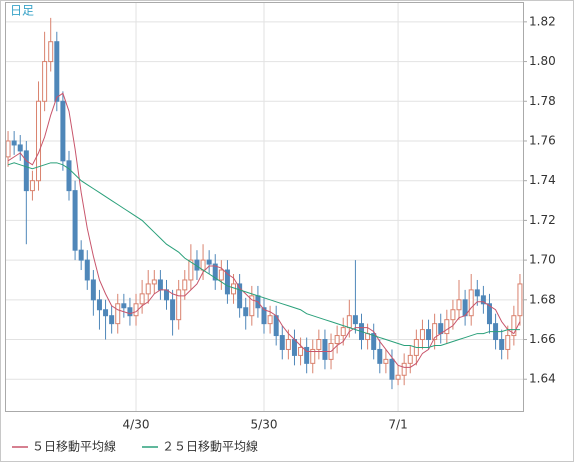 This screenshot has width=574, height=462. Describe the element at coordinates (542, 339) in the screenshot. I see `y-tick-label: 1.66` at that location.